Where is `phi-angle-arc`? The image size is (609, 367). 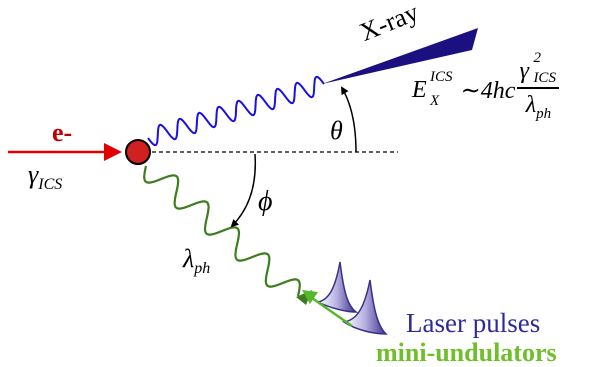
phi-angle-arc is located at coordinates (243, 190).